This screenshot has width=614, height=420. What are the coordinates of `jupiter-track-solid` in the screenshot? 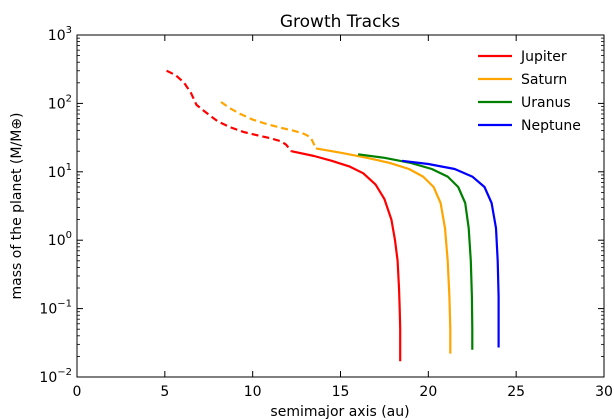 It's located at (346, 256).